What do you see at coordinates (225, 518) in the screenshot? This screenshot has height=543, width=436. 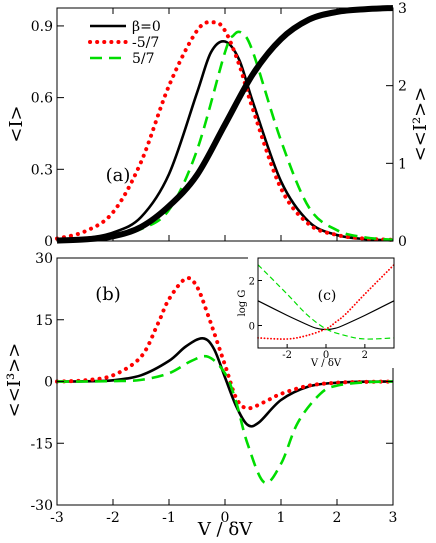 I see `panel-b-xtick-label-3: 0` at bounding box center [225, 518].